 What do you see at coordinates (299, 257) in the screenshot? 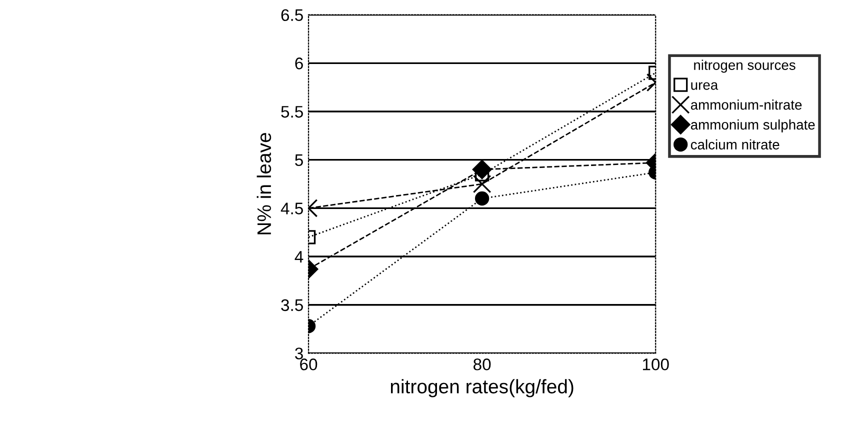
I see `y-tick-label: 4` at bounding box center [299, 257].